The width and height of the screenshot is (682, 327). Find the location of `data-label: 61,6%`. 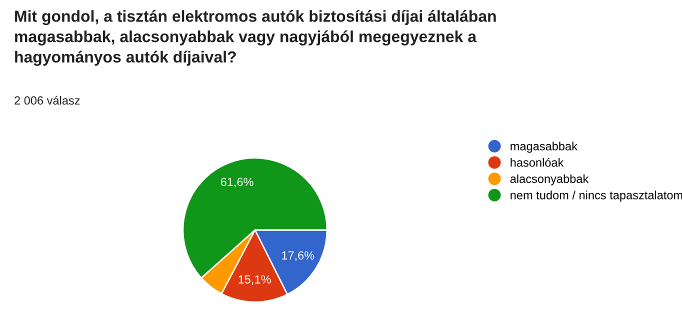

data-label: 61,6% is located at coordinates (237, 183).